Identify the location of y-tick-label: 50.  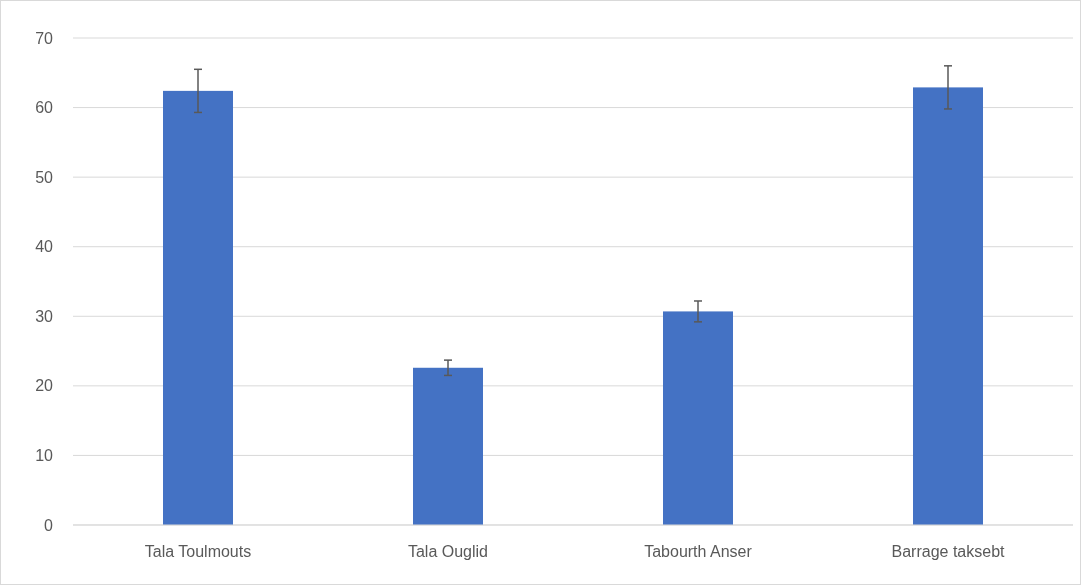
(44, 177).